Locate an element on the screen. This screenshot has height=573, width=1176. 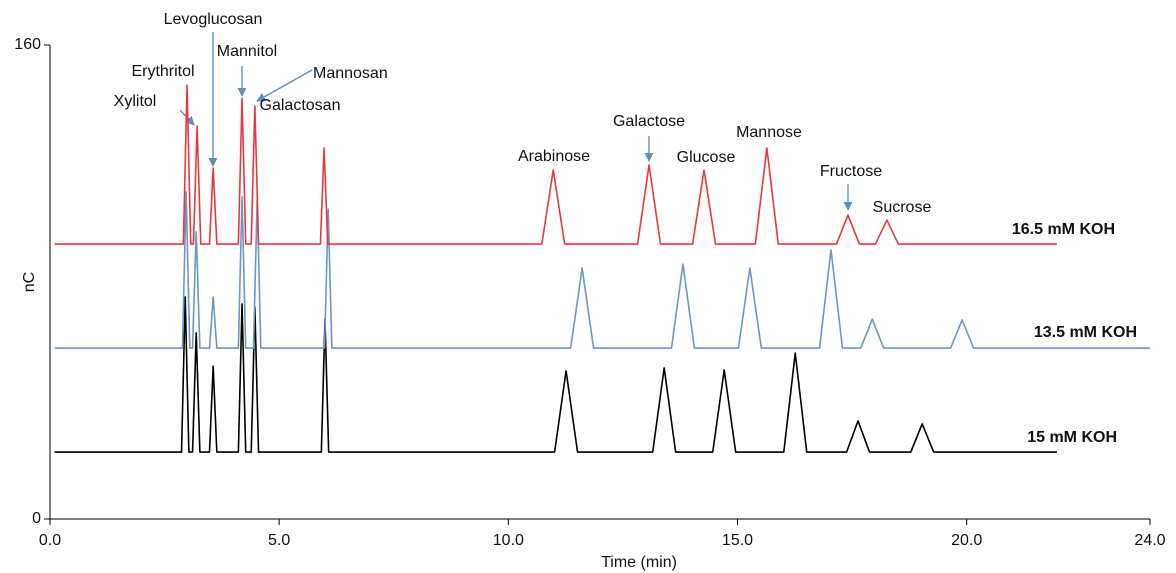
arrow is located at coordinates (284, 85).